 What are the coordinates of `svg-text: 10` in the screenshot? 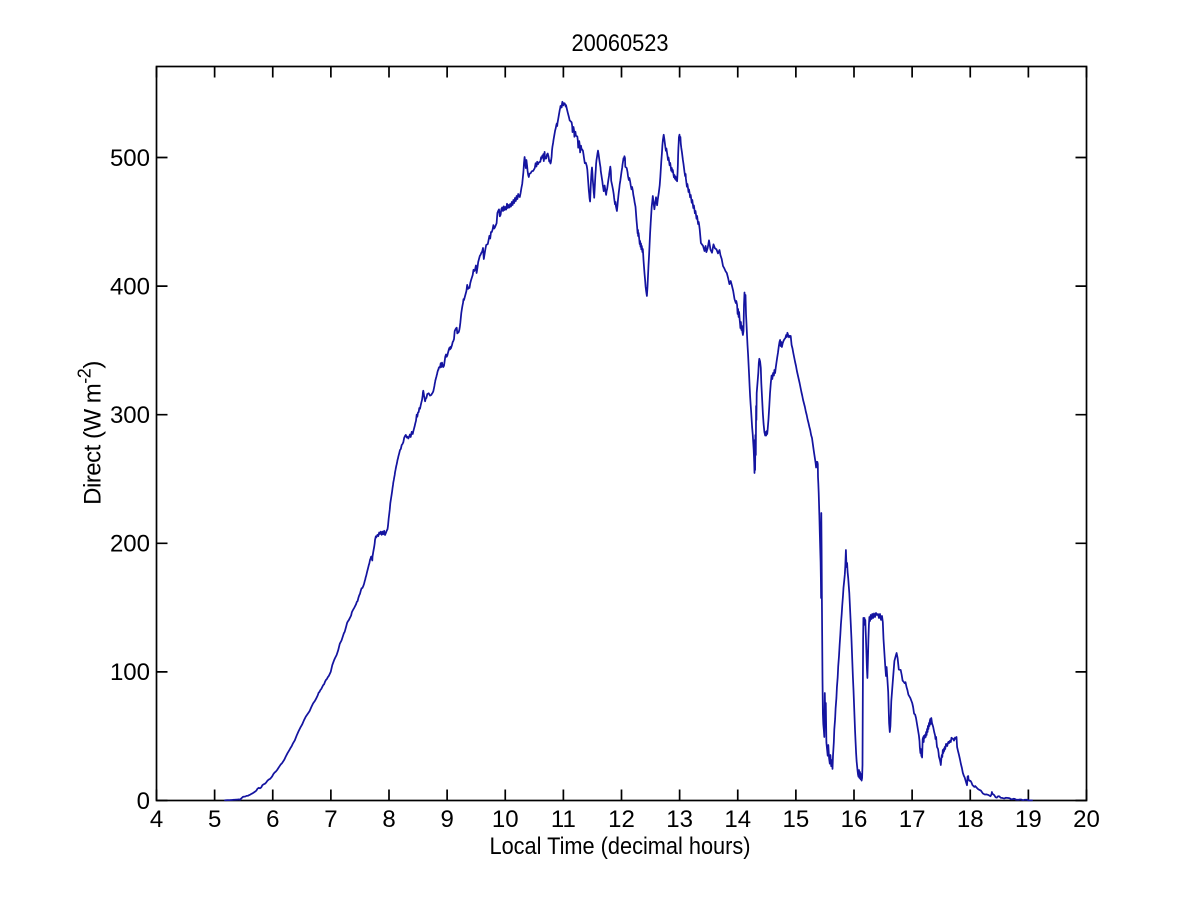 It's located at (505, 819).